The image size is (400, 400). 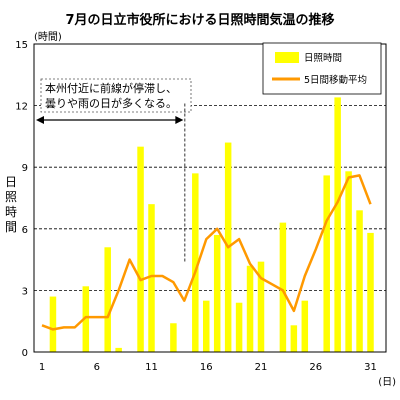 What do you see at coordinates (21, 107) in the screenshot?
I see `y-tick-label: 12` at bounding box center [21, 107].